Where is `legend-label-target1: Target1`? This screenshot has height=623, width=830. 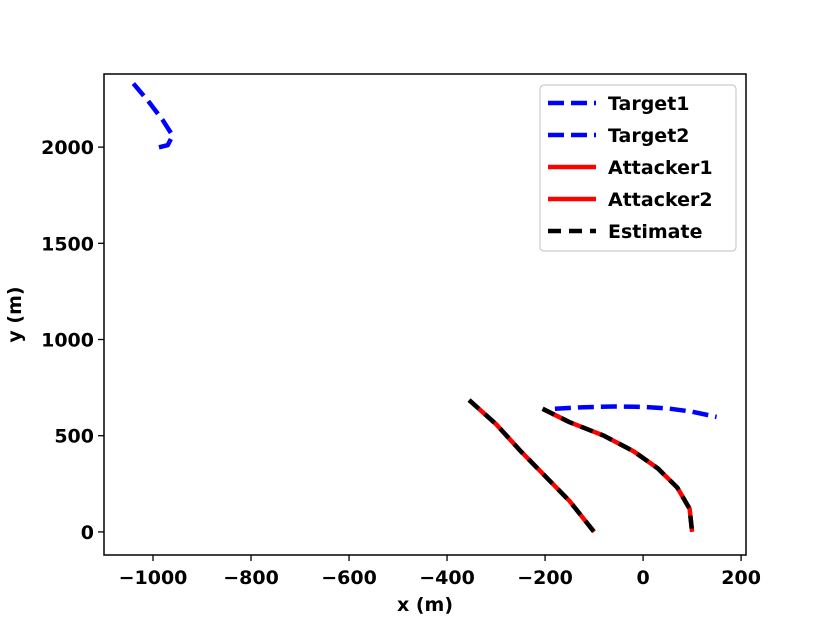
legend-label-target1: Target1 is located at coordinates (649, 104).